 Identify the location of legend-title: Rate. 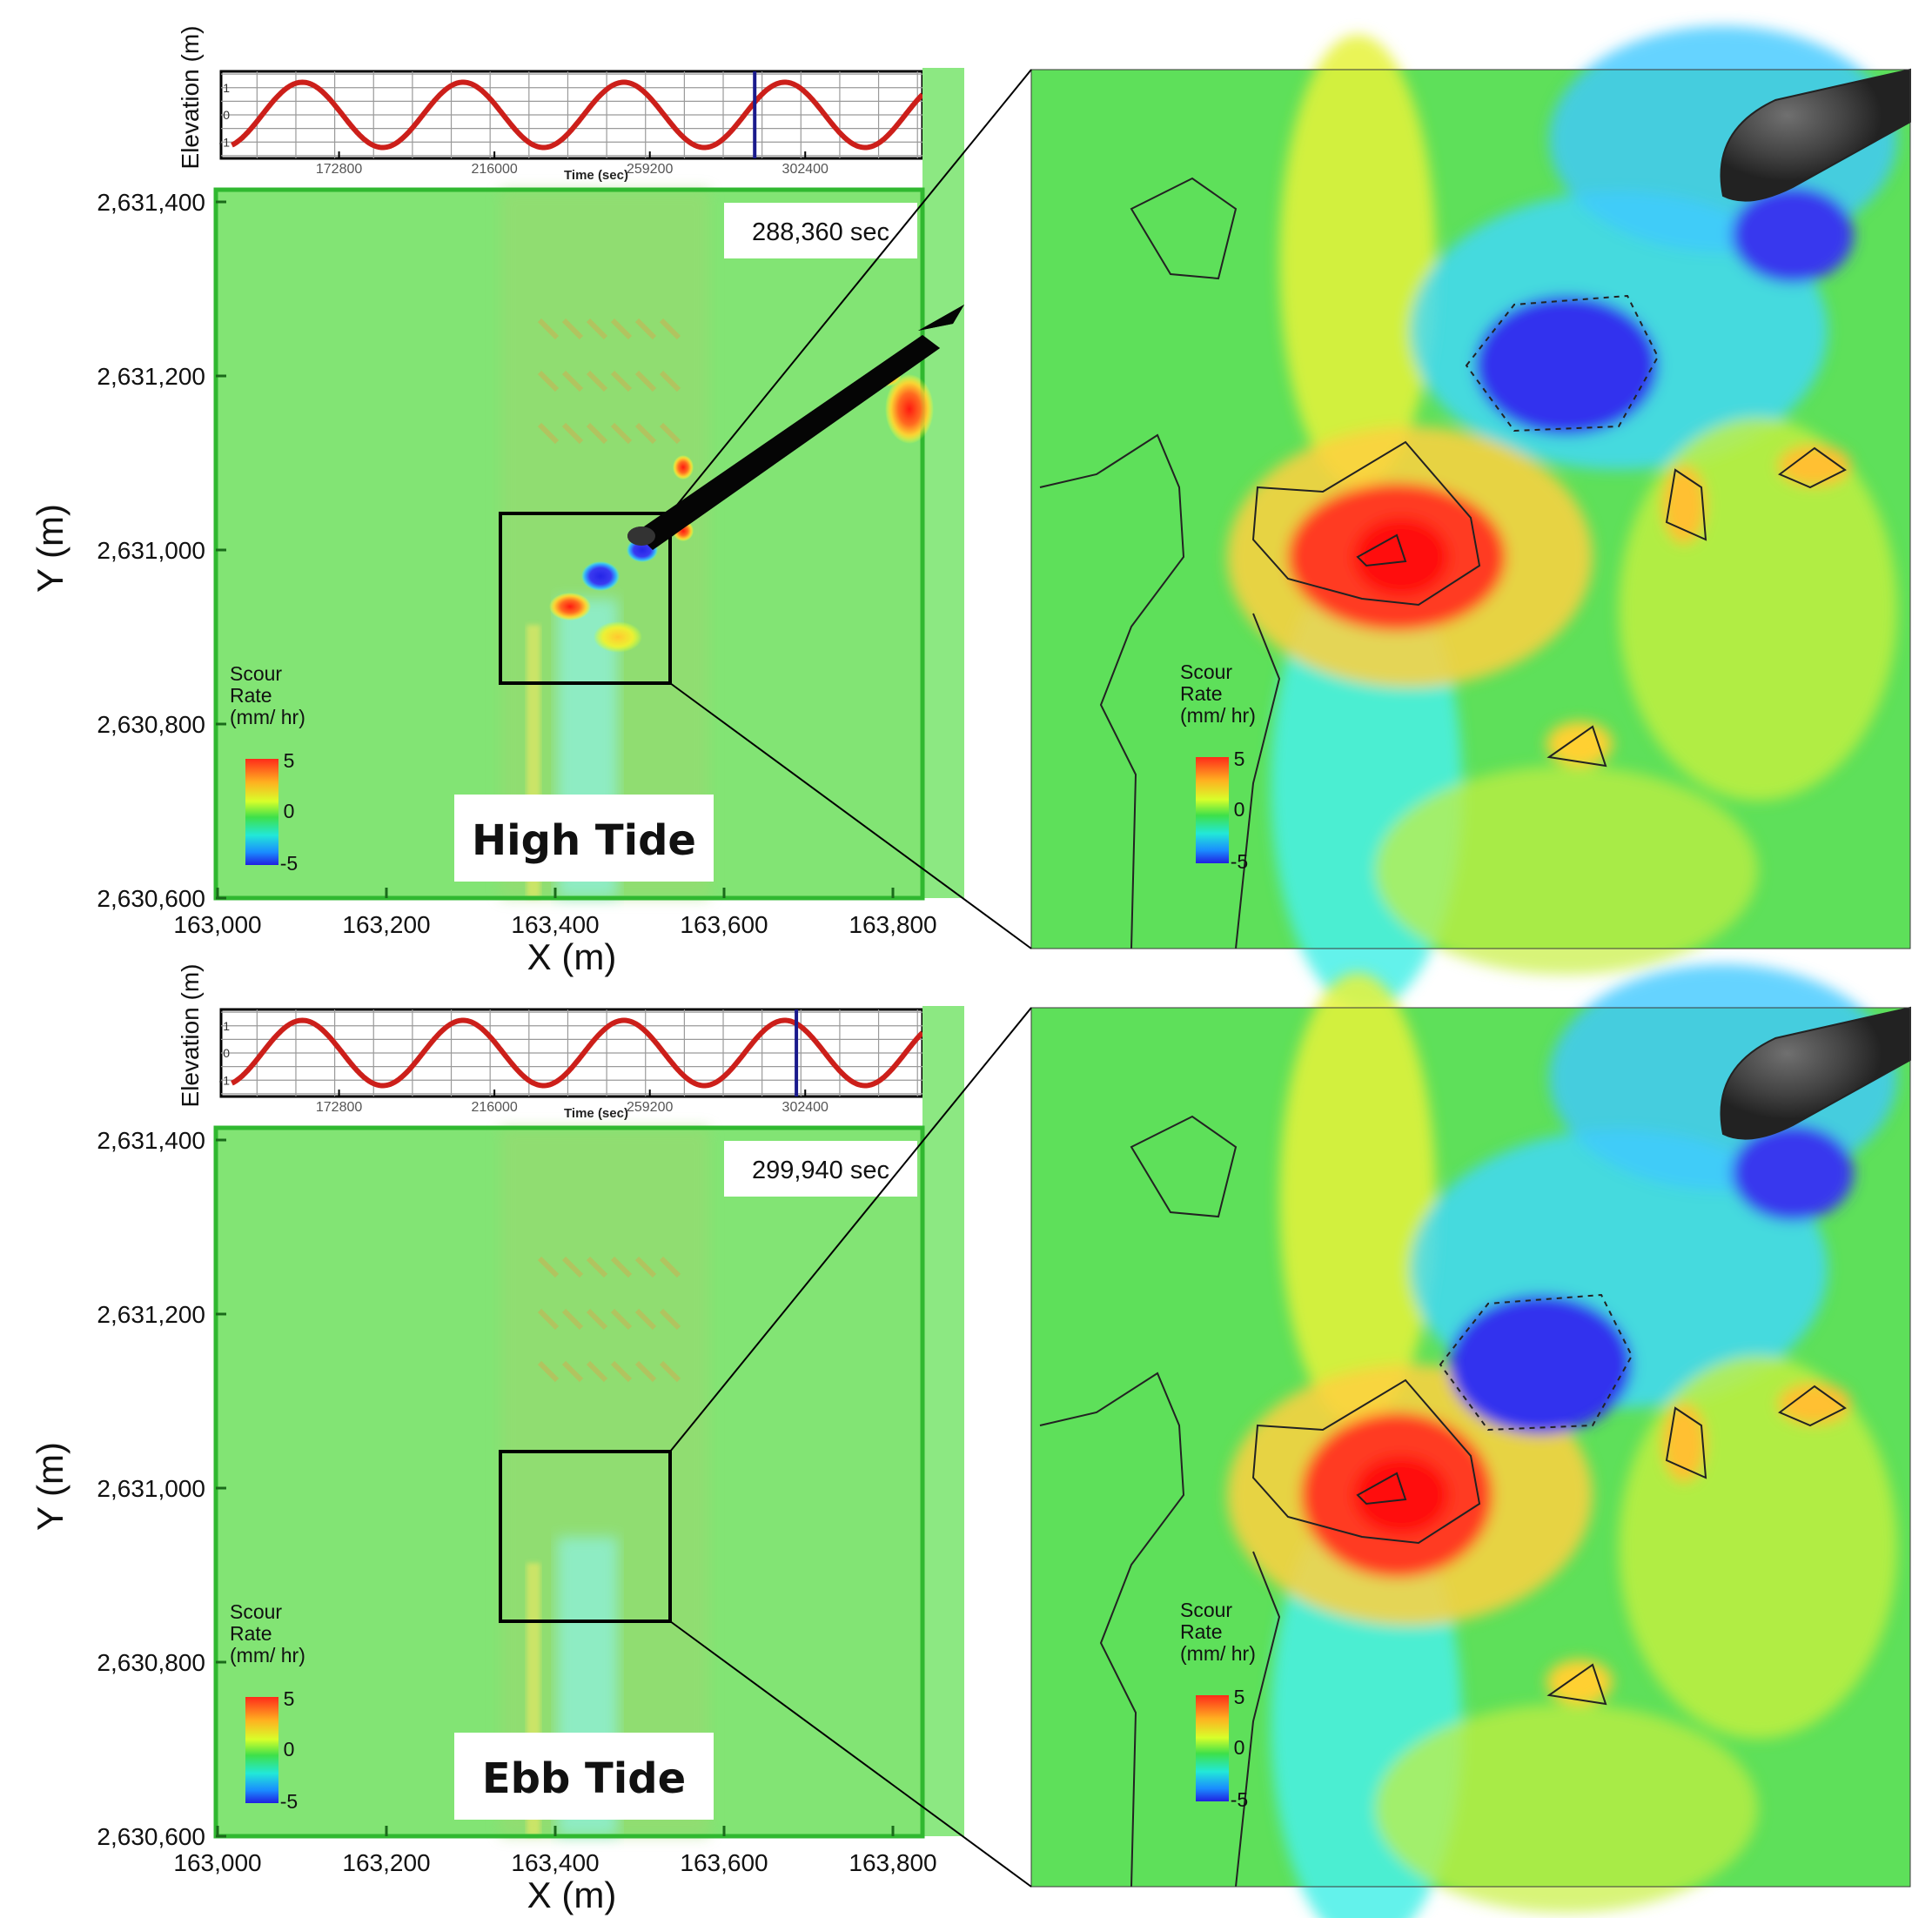
(251, 1633).